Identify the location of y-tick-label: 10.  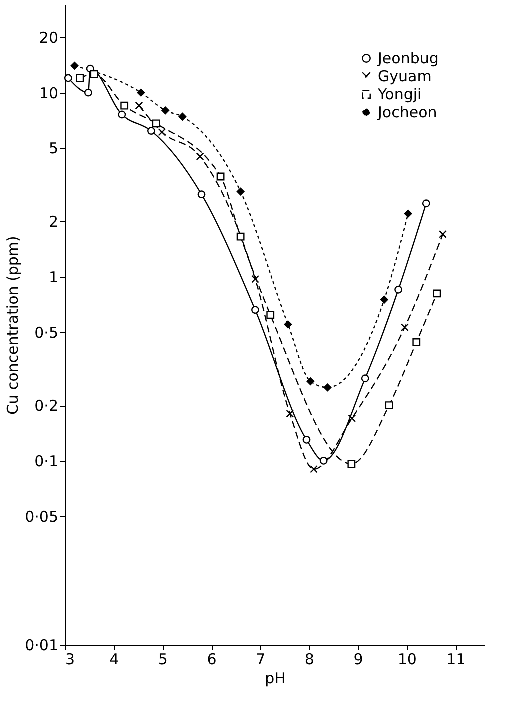
(48, 93).